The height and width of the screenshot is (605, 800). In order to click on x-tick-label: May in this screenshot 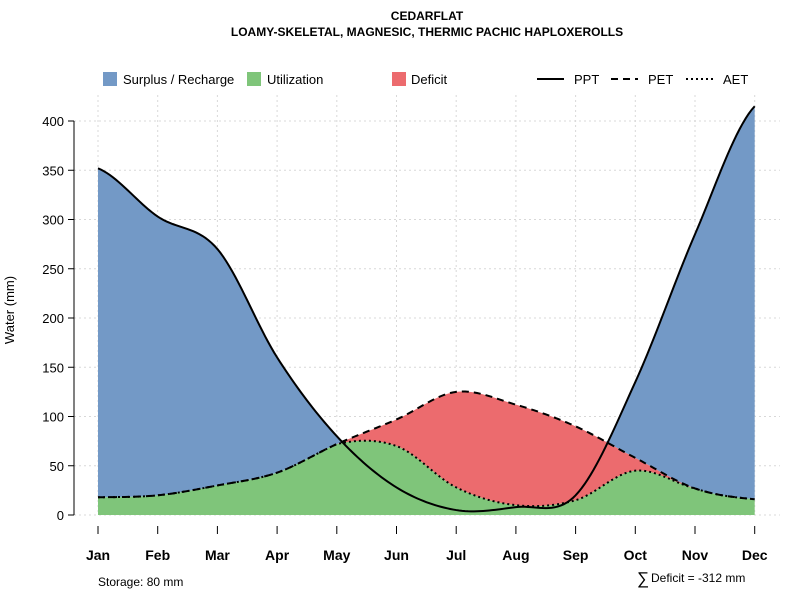, I will do `click(336, 555)`.